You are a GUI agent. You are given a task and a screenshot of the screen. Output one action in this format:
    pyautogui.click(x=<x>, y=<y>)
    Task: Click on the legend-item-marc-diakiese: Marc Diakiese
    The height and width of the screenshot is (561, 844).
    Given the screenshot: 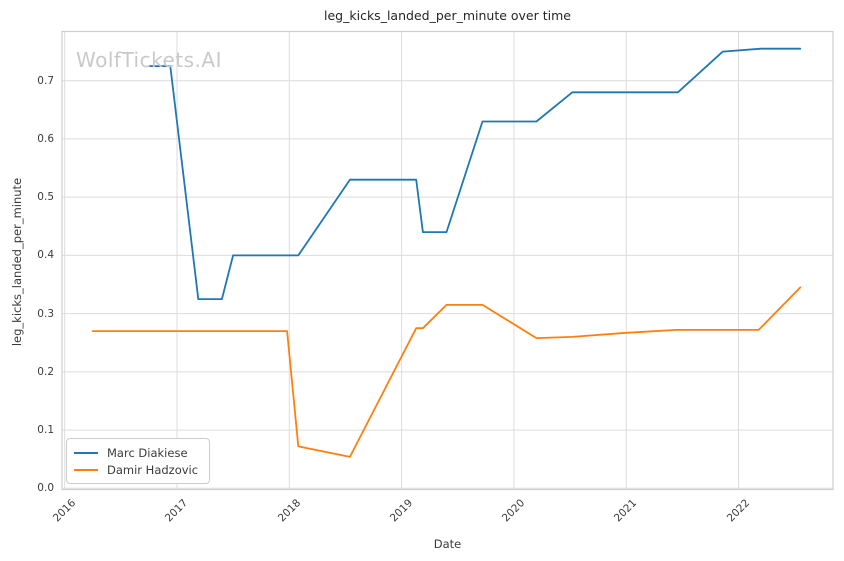 What is the action you would take?
    pyautogui.click(x=137, y=452)
    